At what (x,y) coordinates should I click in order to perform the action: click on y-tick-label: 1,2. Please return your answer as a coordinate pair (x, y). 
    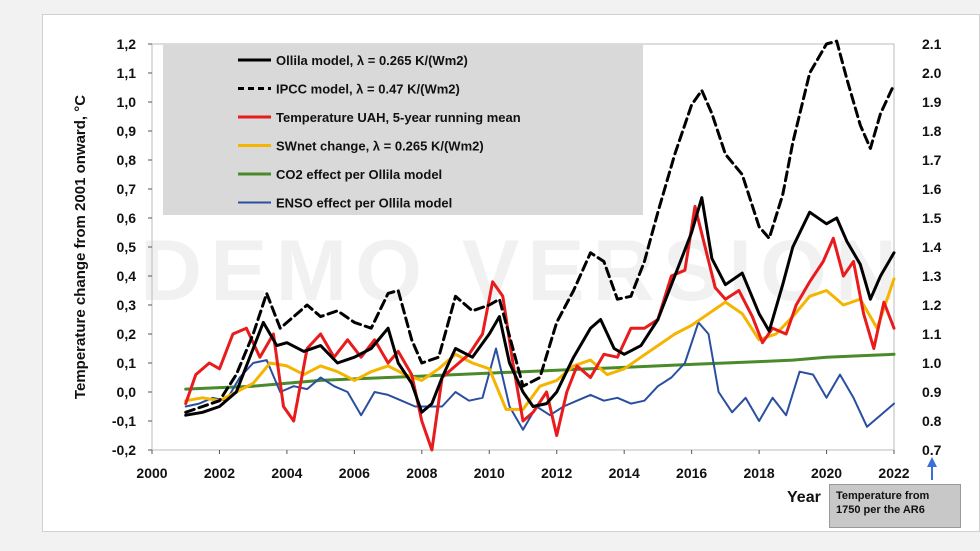
    Looking at the image, I should click on (127, 44).